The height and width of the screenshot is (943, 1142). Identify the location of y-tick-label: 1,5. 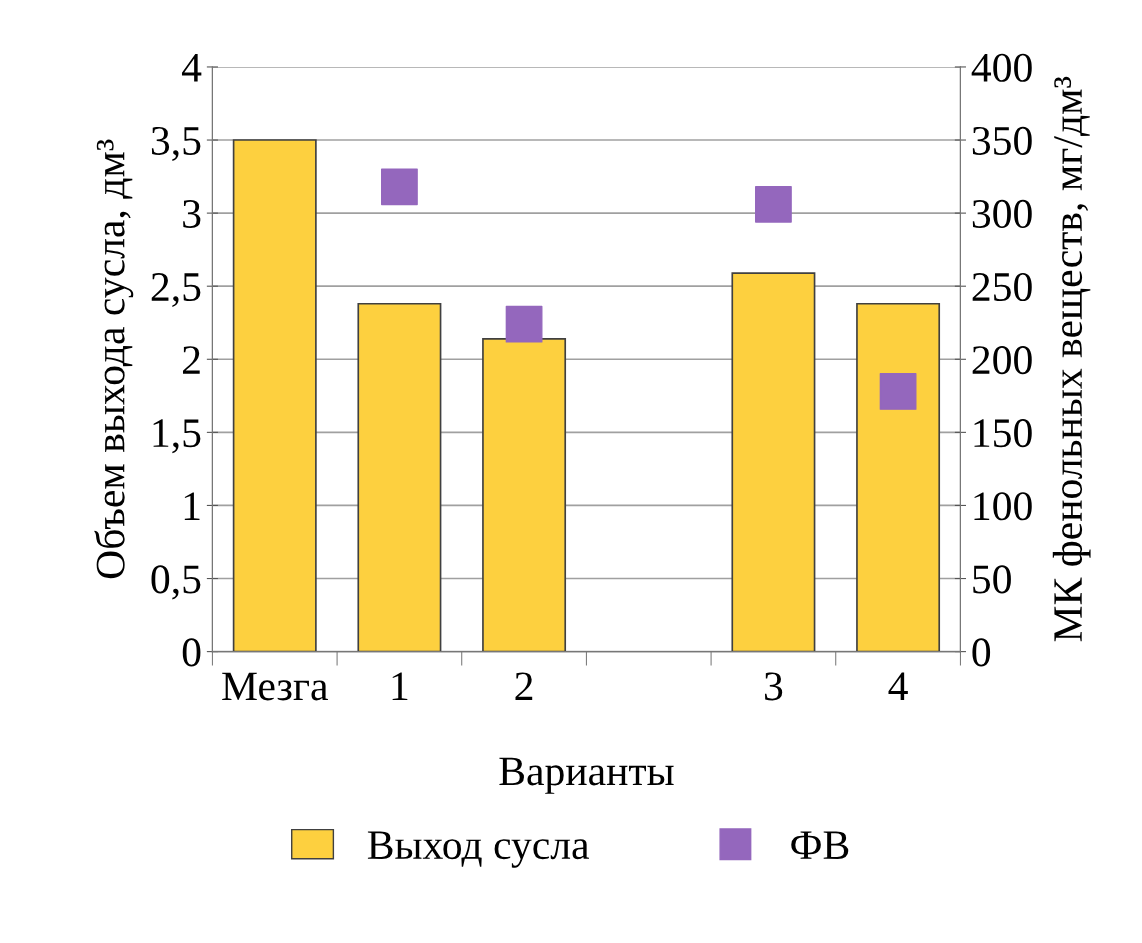
(177, 436).